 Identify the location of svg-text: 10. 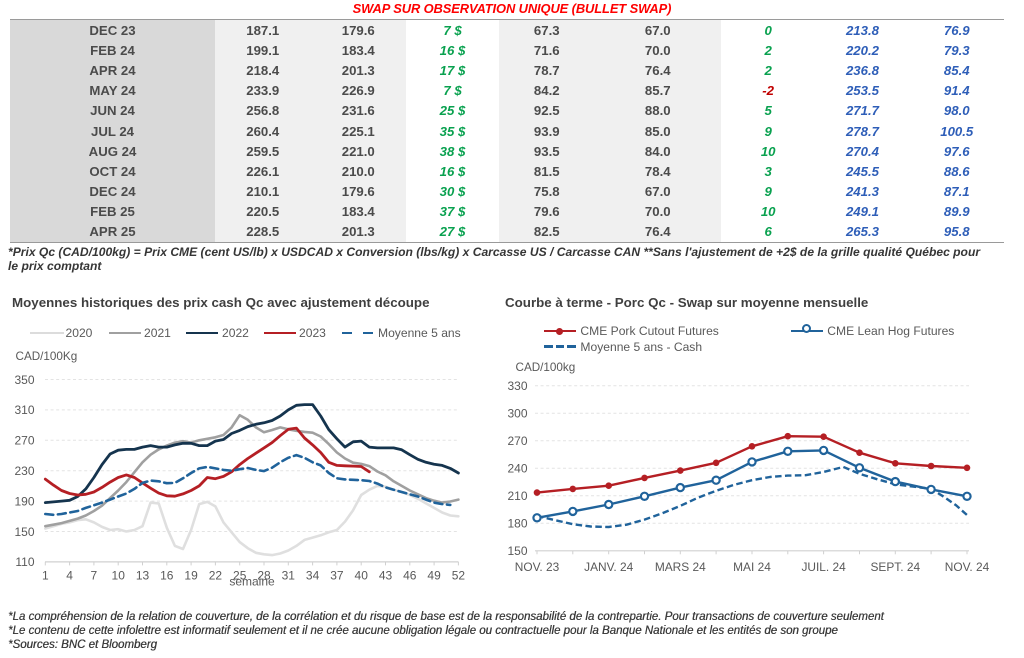
(119, 576).